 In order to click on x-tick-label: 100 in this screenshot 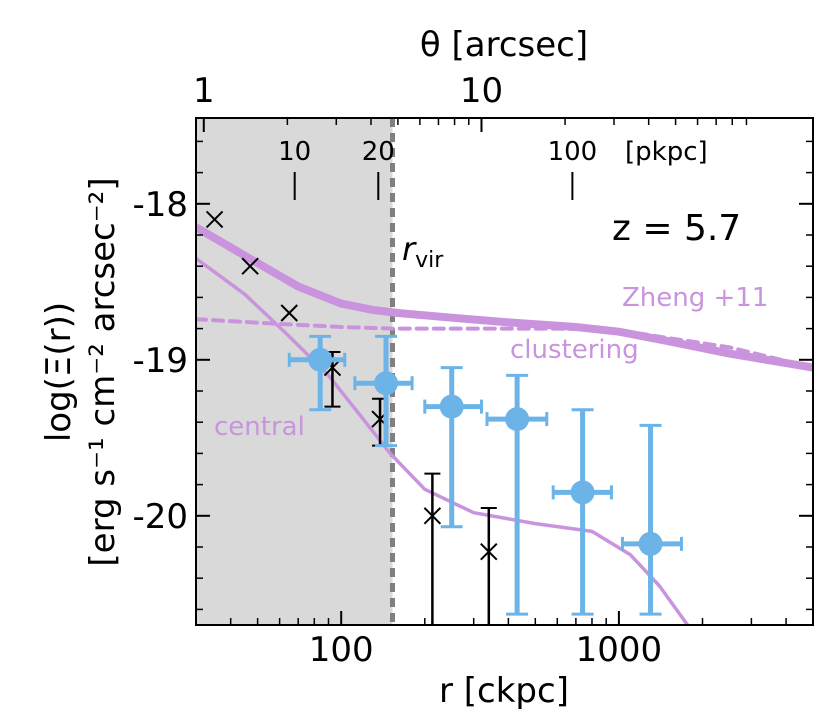, I will do `click(341, 650)`.